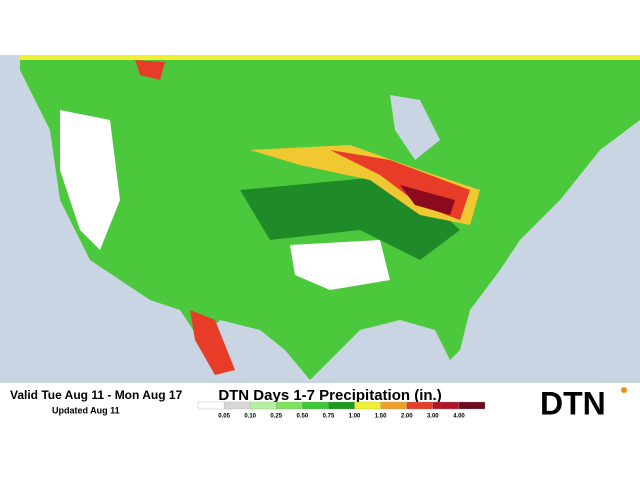 Image resolution: width=640 pixels, height=480 pixels. I want to click on updated-date: Updated Aug 11, so click(86, 410).